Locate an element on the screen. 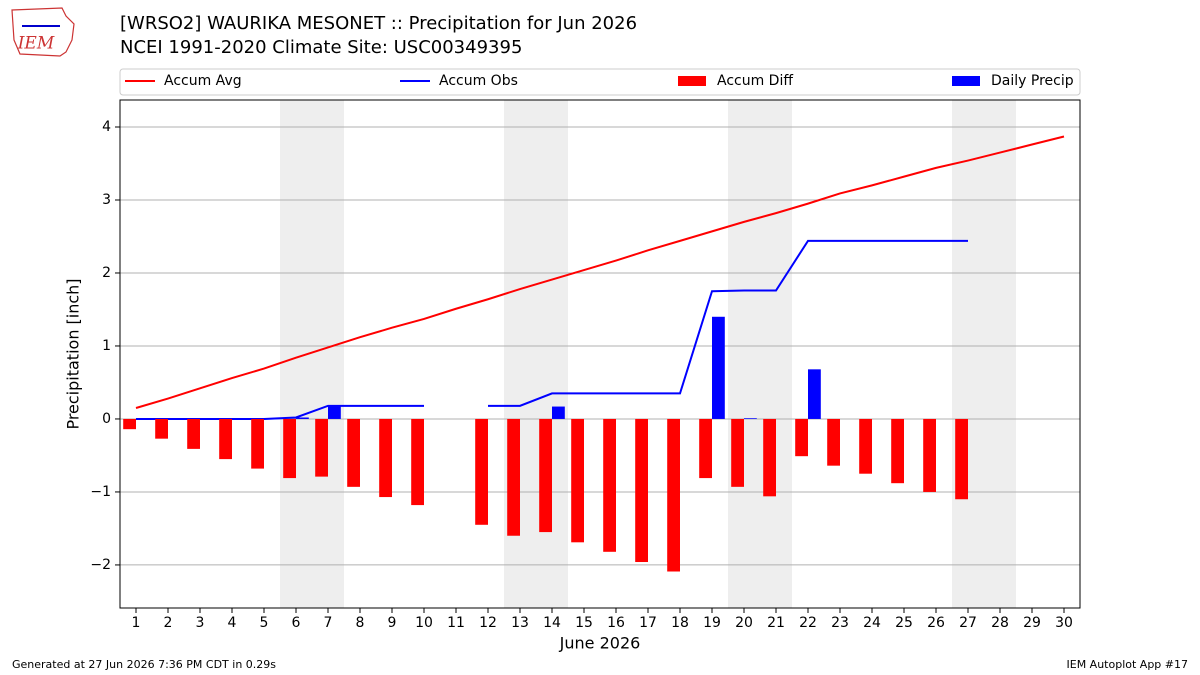 The width and height of the screenshot is (1200, 675). logo-outline is located at coordinates (43, 32).